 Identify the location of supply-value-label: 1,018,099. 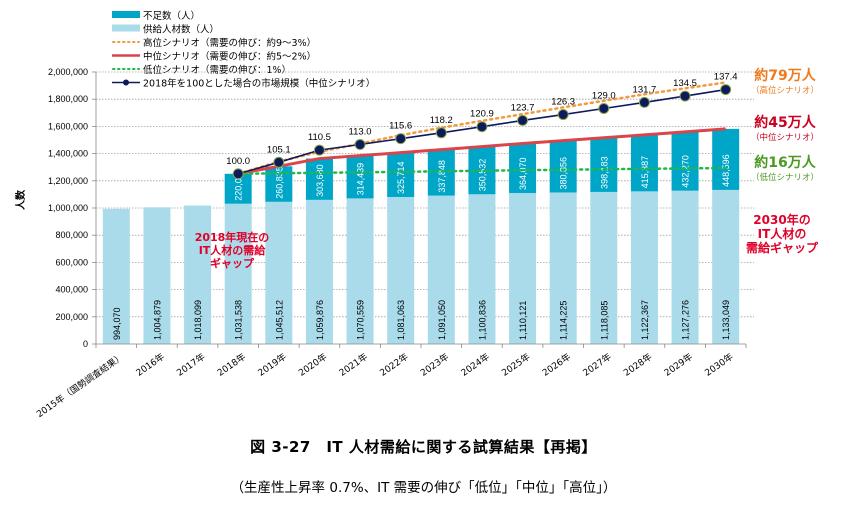
(198, 320).